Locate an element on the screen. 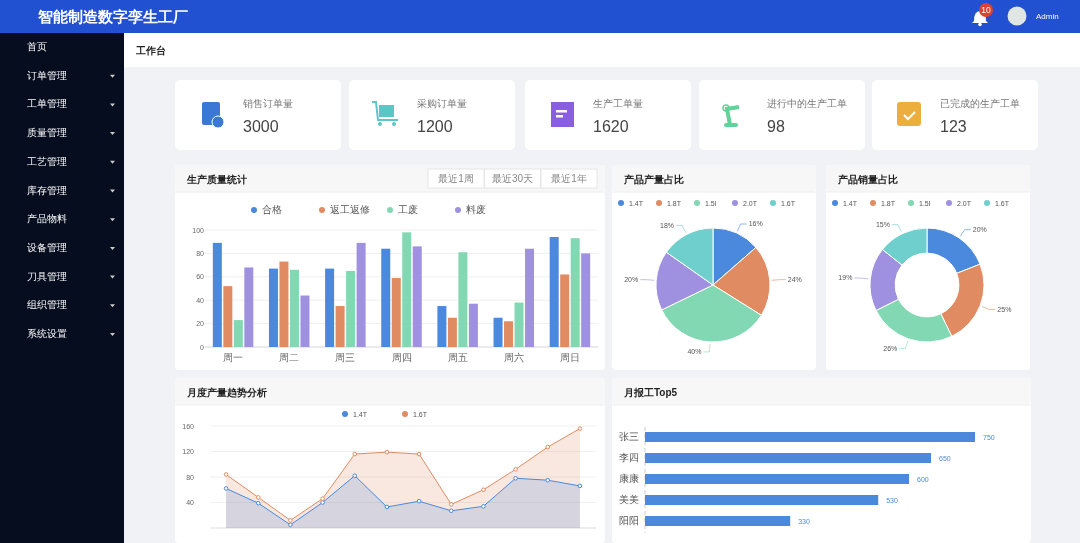 The image size is (1080, 543). text: 最近1年 is located at coordinates (569, 178).